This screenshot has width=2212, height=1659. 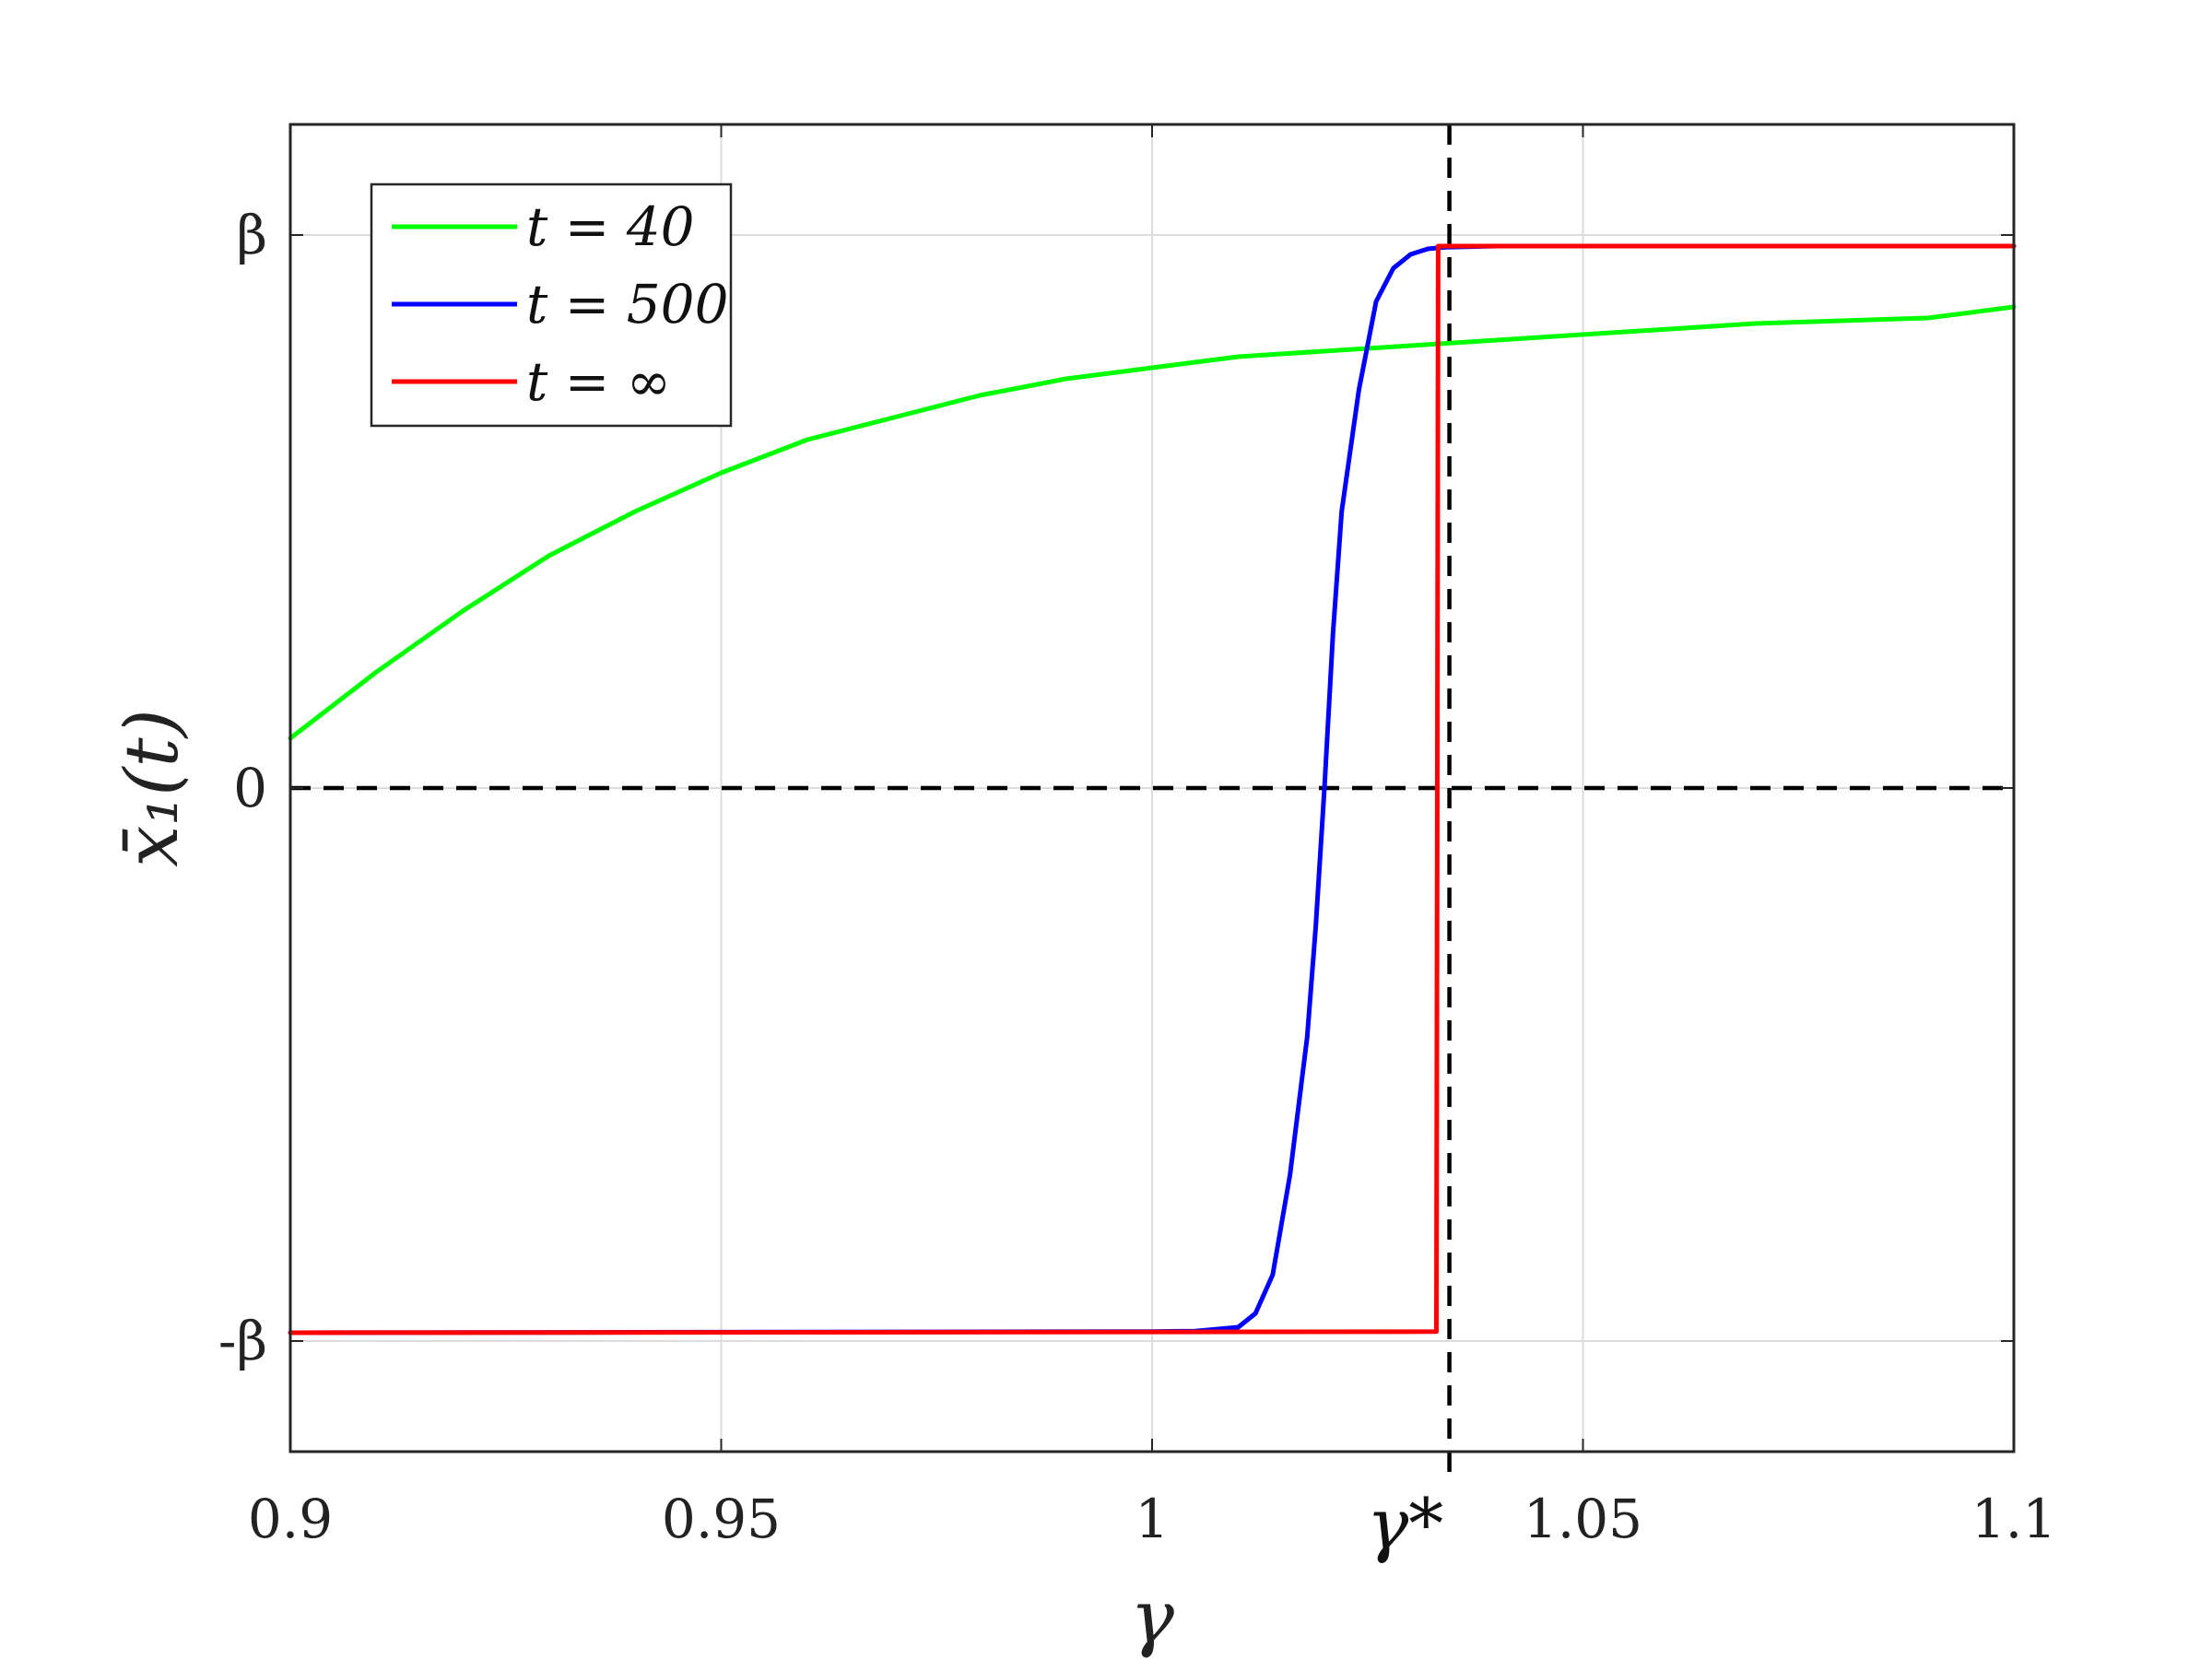 What do you see at coordinates (251, 235) in the screenshot?
I see `y-tick-label: β` at bounding box center [251, 235].